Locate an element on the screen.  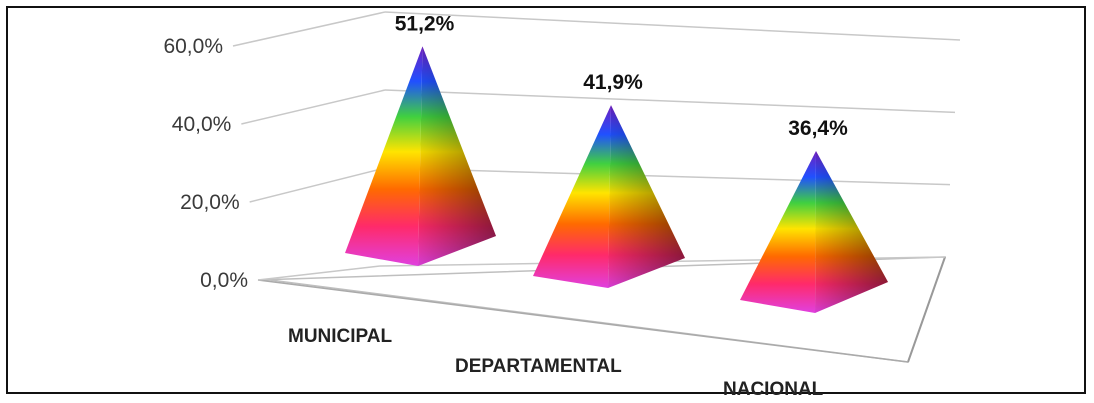
y-tick-label: 0,0% is located at coordinates (224, 280).